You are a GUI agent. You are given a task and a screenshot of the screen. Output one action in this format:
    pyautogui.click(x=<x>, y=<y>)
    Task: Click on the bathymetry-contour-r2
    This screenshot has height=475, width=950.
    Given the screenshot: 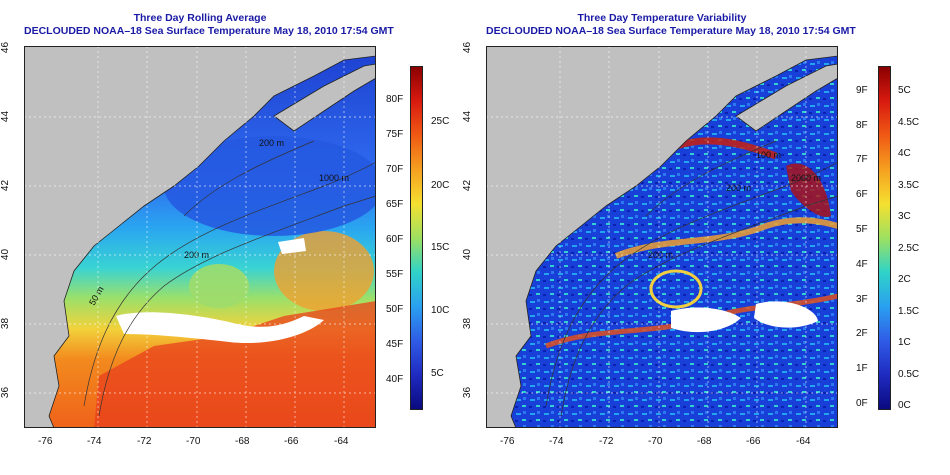 What is the action you would take?
    pyautogui.click(x=699, y=306)
    